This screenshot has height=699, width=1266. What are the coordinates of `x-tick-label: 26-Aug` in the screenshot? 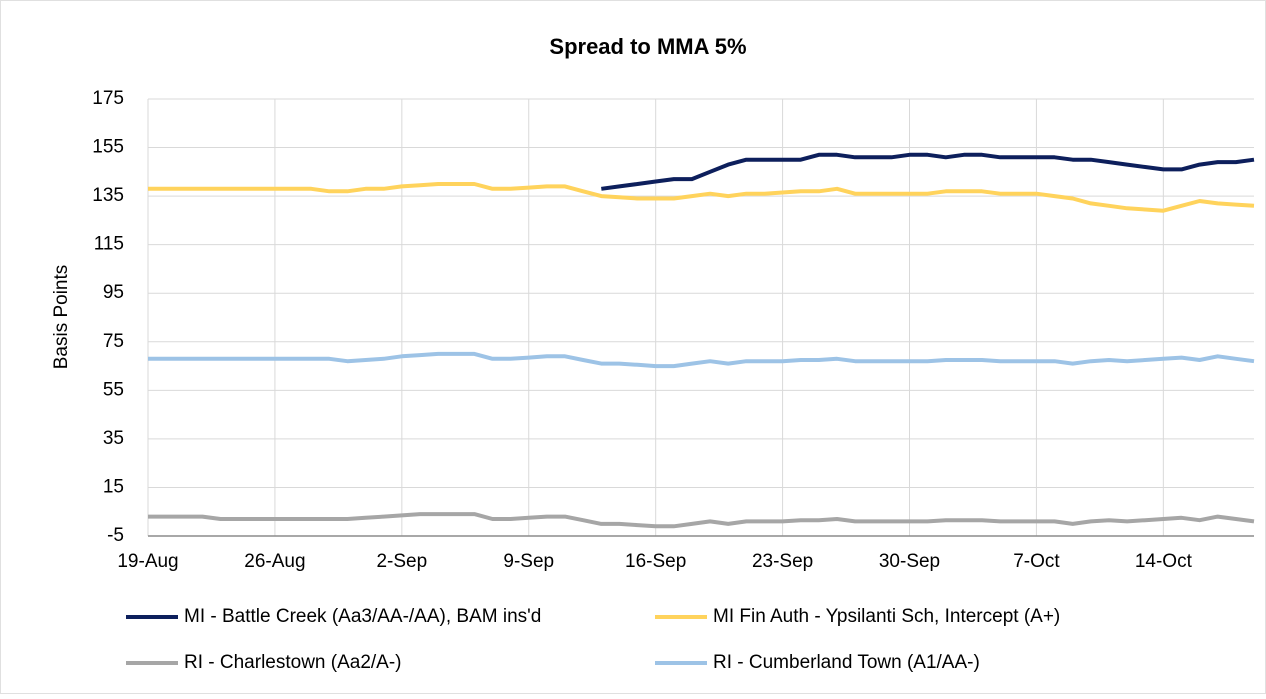 It's located at (274, 561).